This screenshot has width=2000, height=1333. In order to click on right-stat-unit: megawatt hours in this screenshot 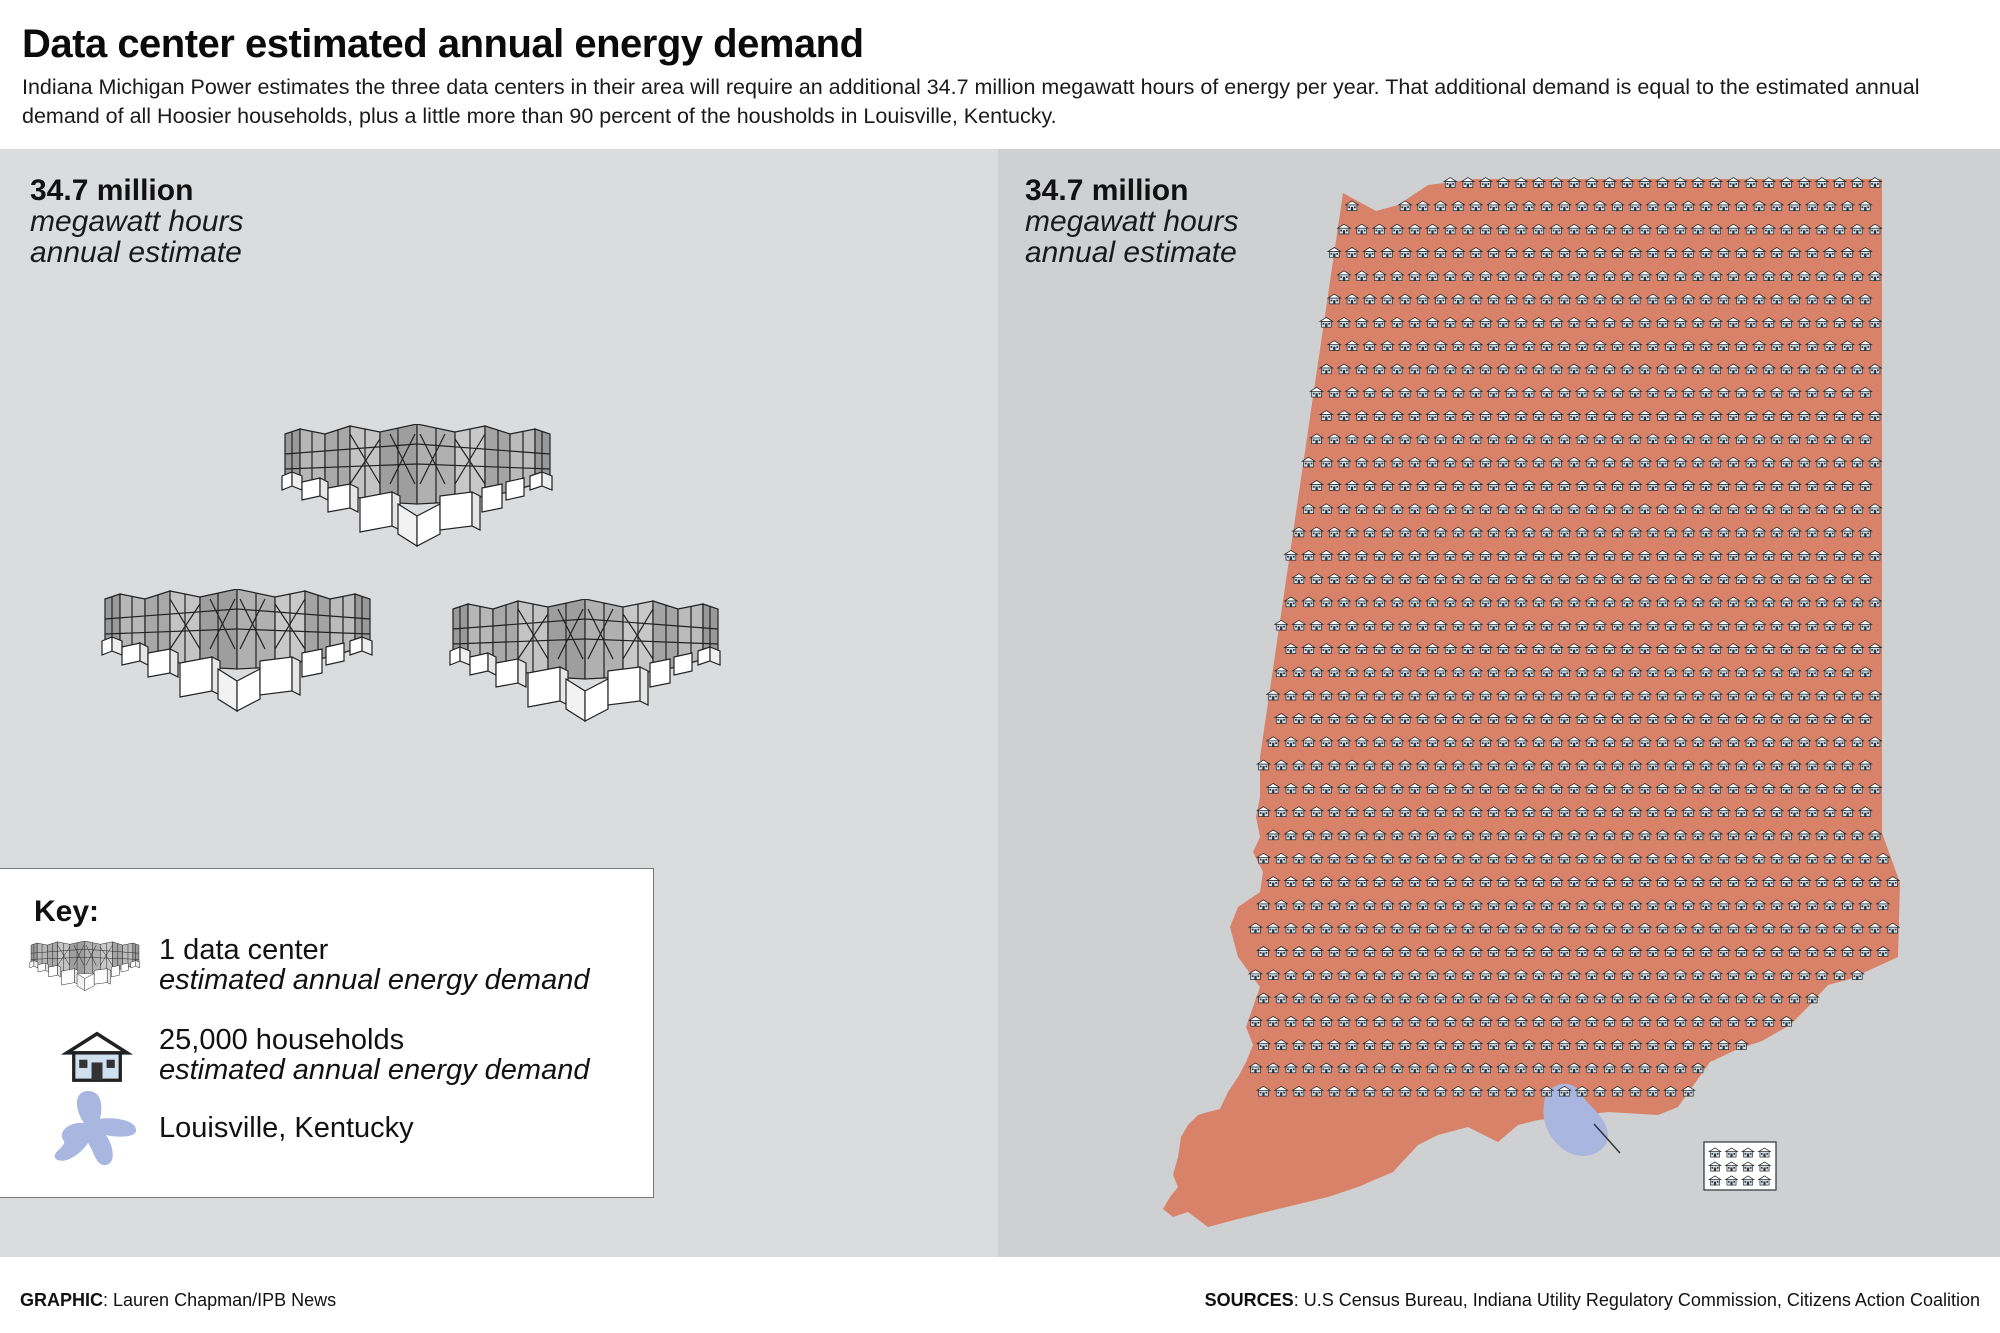, I will do `click(1132, 221)`.